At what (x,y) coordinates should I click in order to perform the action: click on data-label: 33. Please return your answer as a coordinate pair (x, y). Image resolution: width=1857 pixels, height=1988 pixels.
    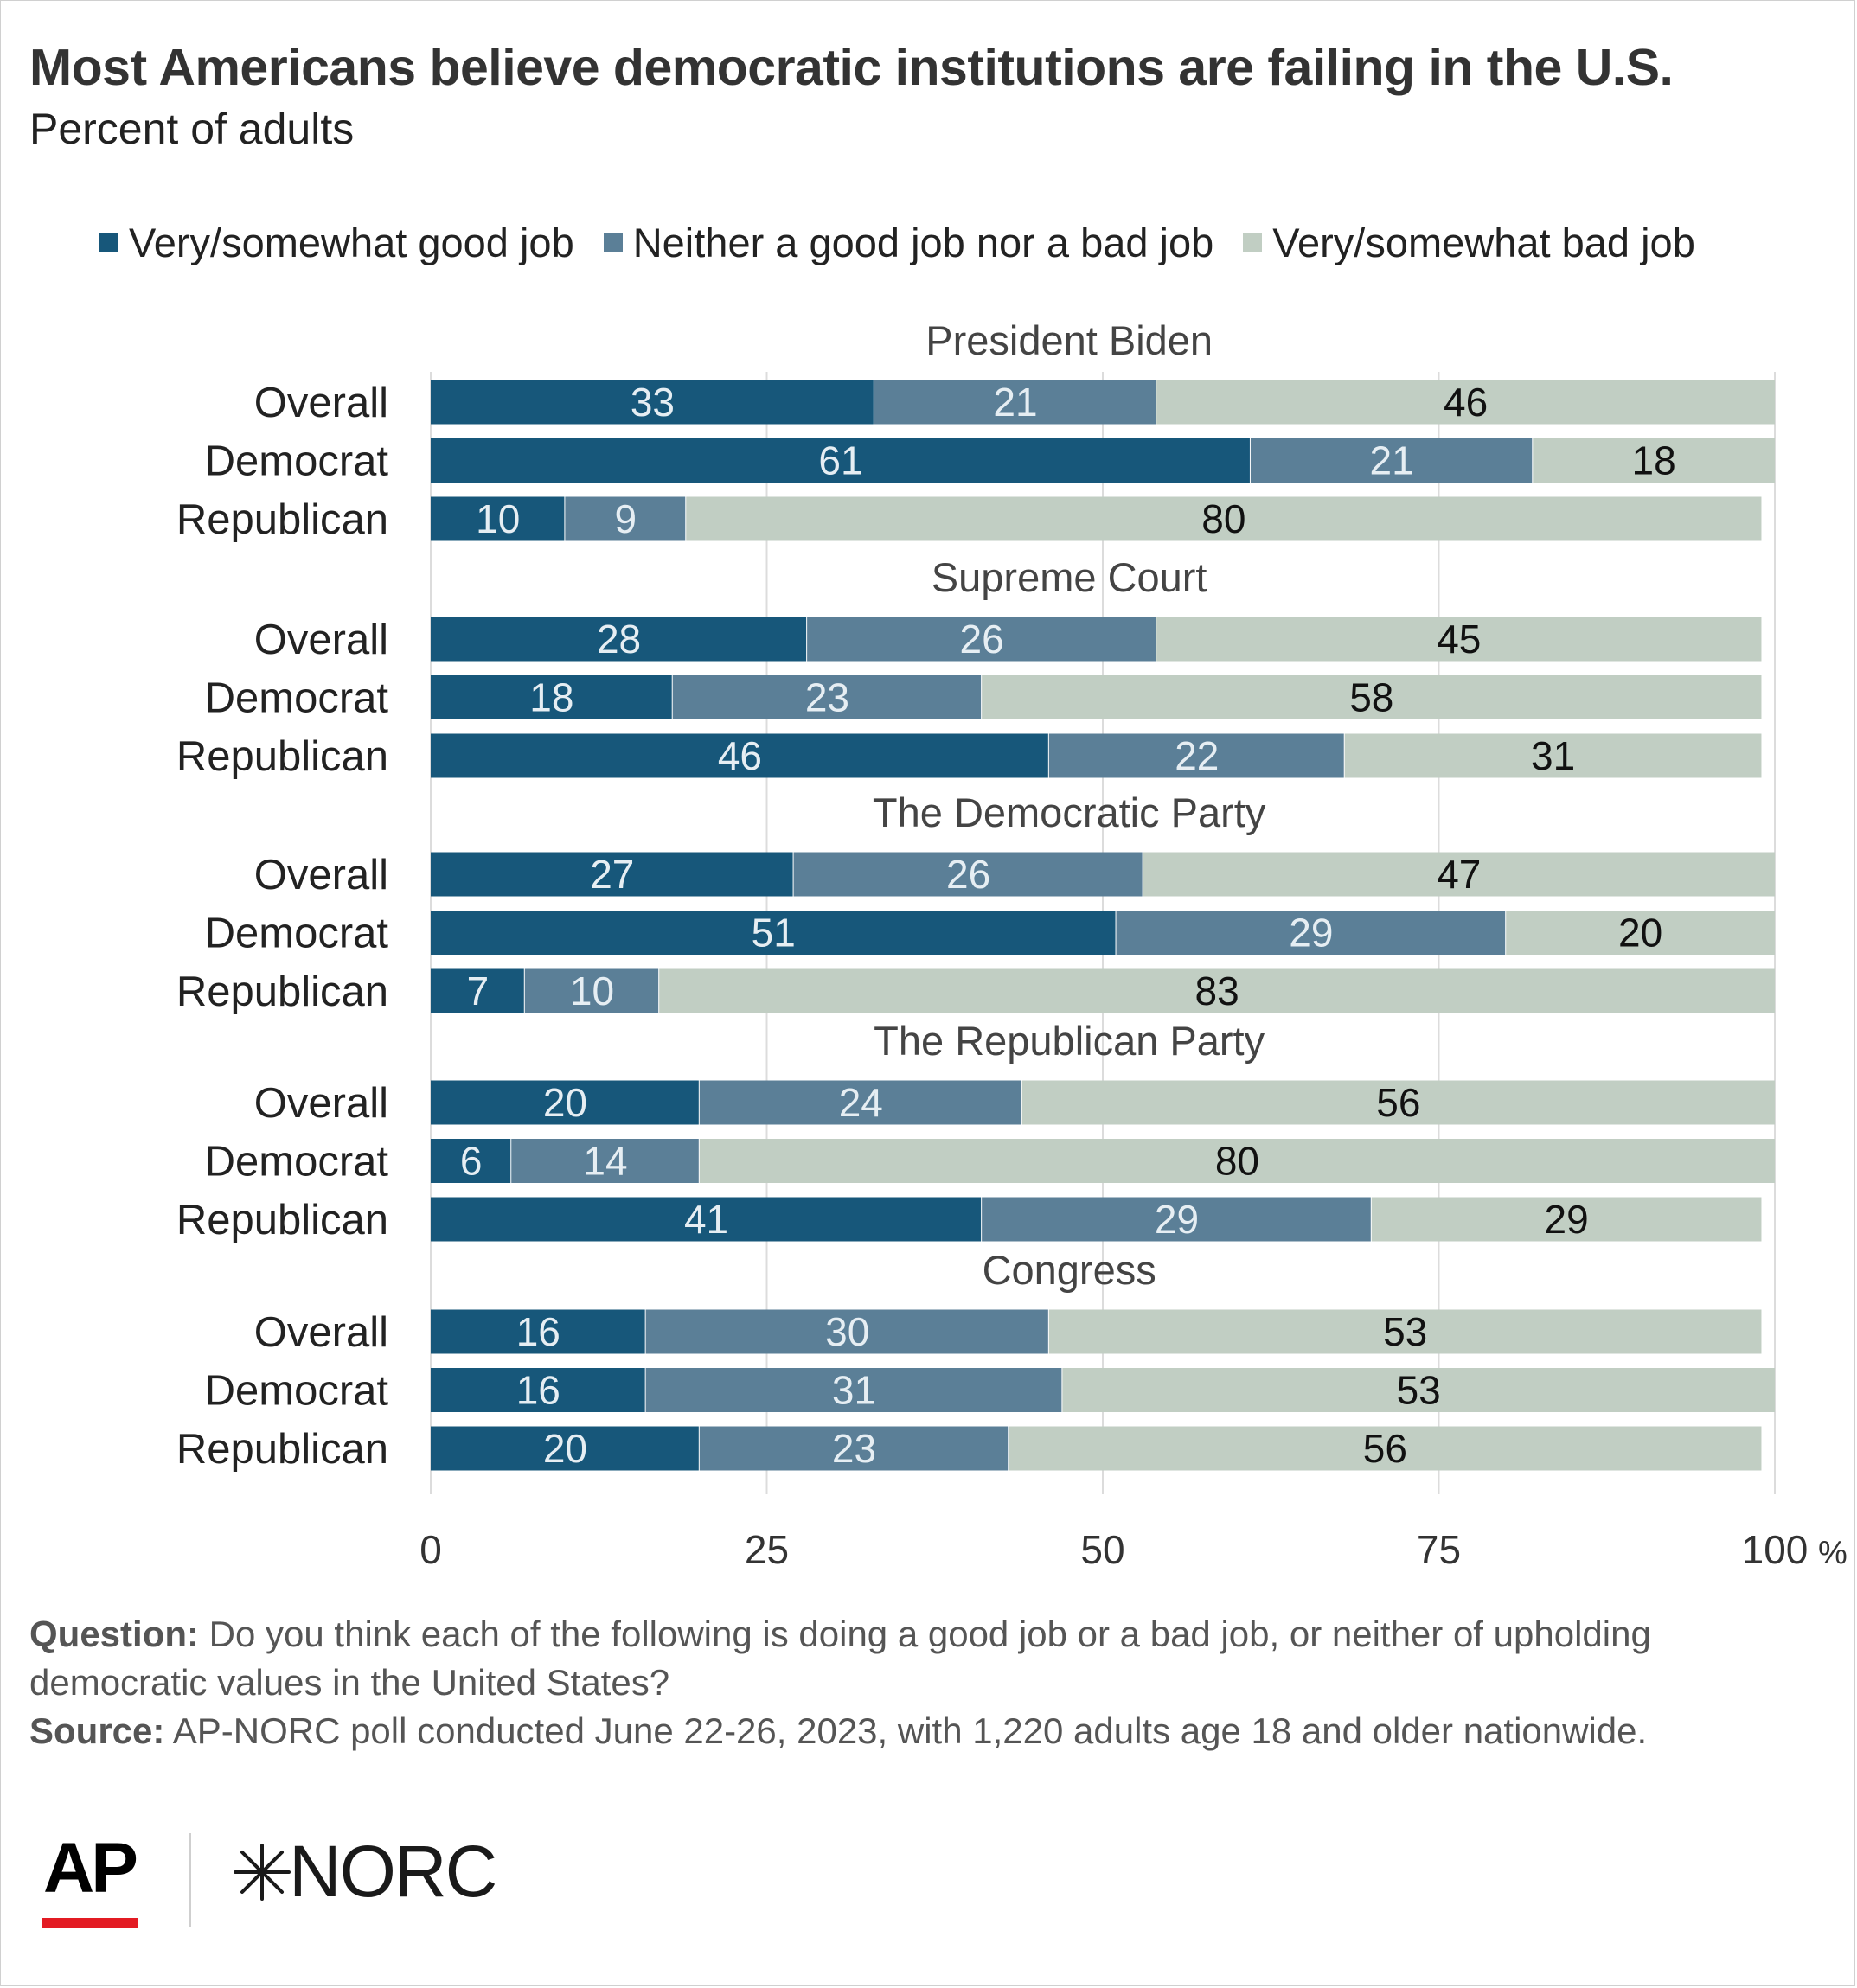
    Looking at the image, I should click on (653, 402).